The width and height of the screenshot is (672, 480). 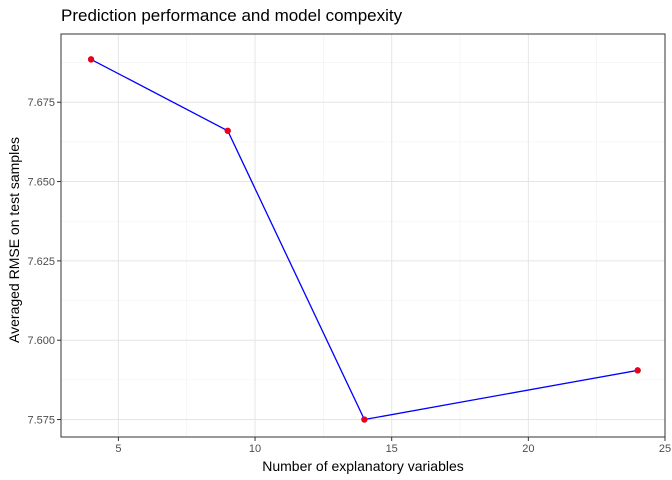 I want to click on y-tick-label: 7.600, so click(x=41, y=341).